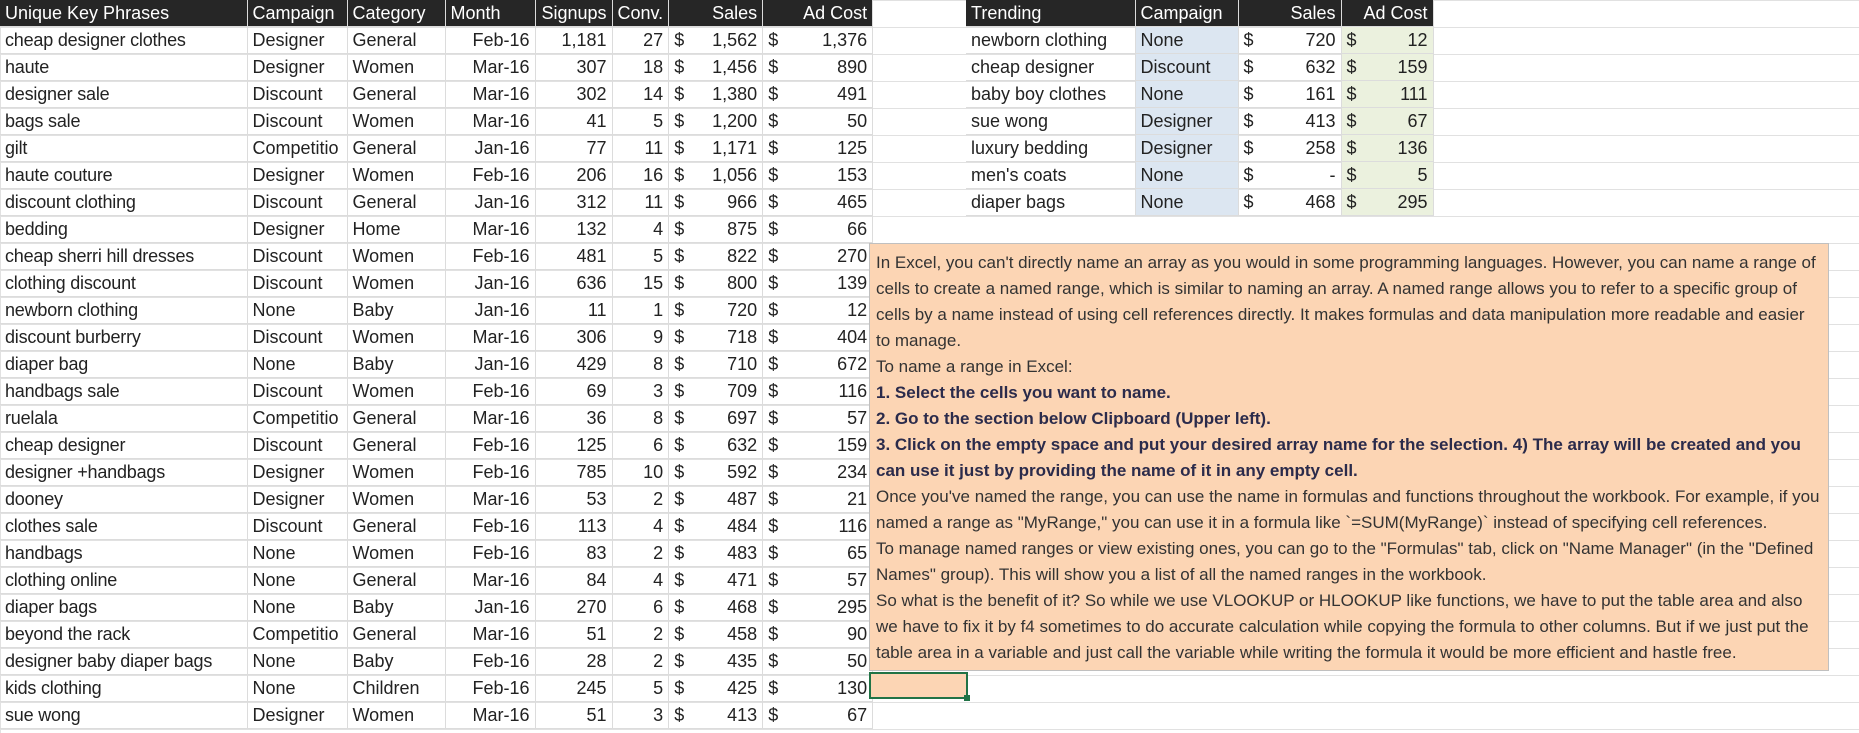  I want to click on cell-keyphrase: beyond the rack, so click(124, 634).